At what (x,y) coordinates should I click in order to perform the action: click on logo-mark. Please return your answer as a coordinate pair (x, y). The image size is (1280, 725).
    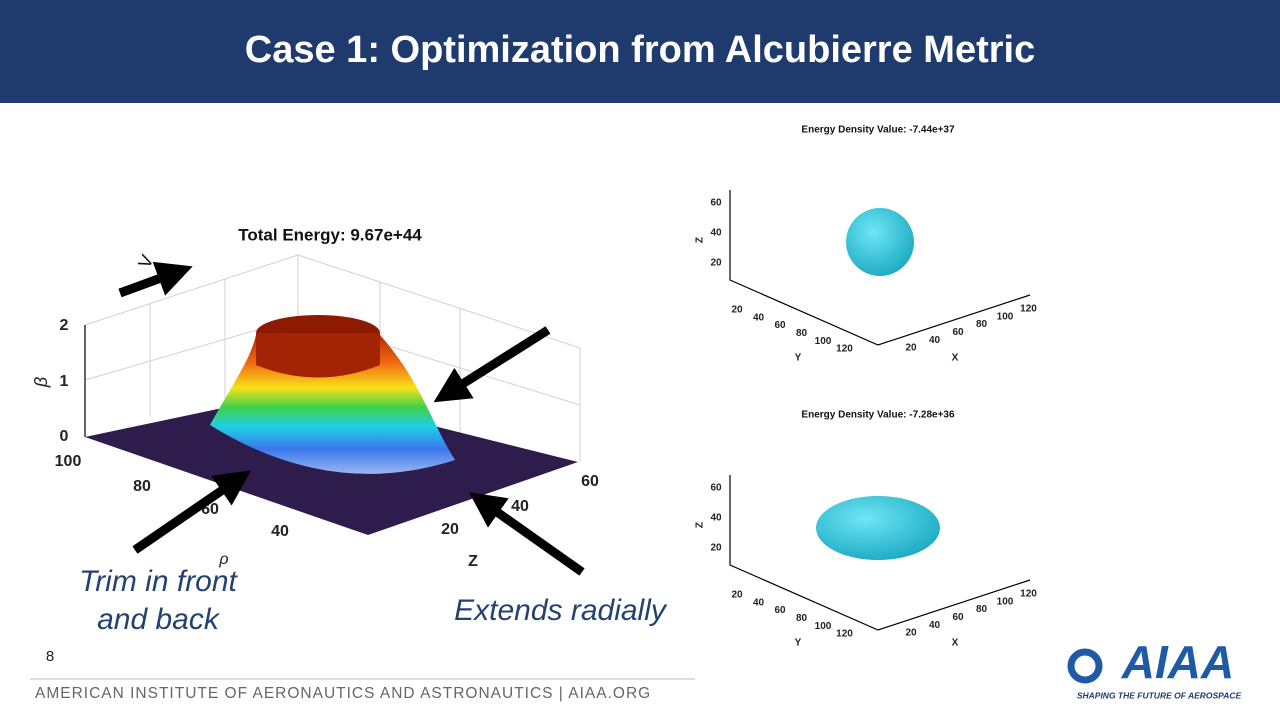
    Looking at the image, I should click on (1085, 666).